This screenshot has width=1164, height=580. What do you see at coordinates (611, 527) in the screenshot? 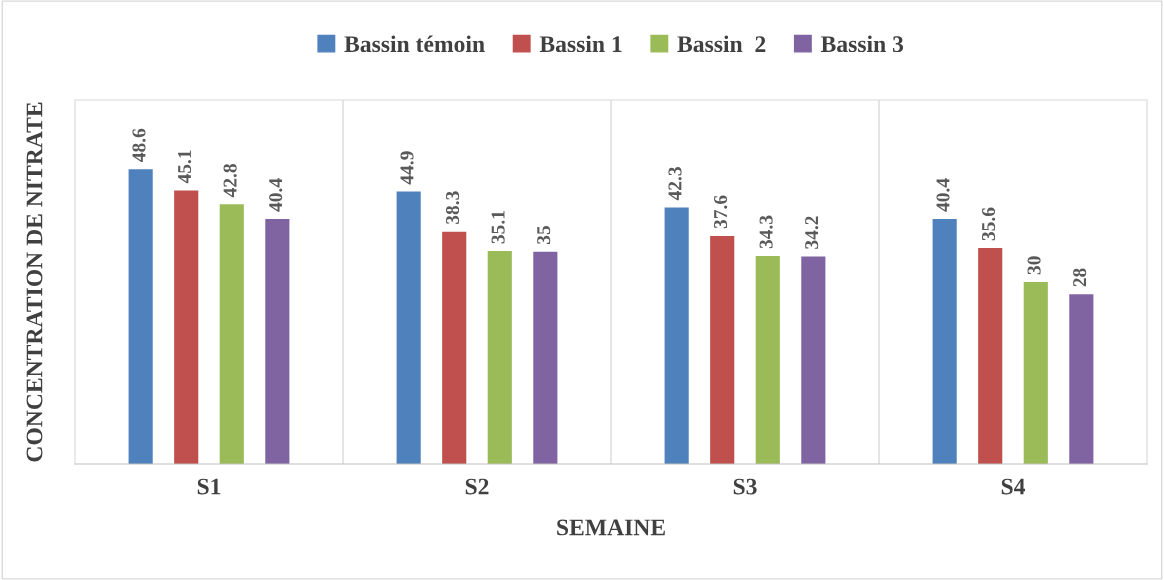
I see `x-axis-title: SEMAINE` at bounding box center [611, 527].